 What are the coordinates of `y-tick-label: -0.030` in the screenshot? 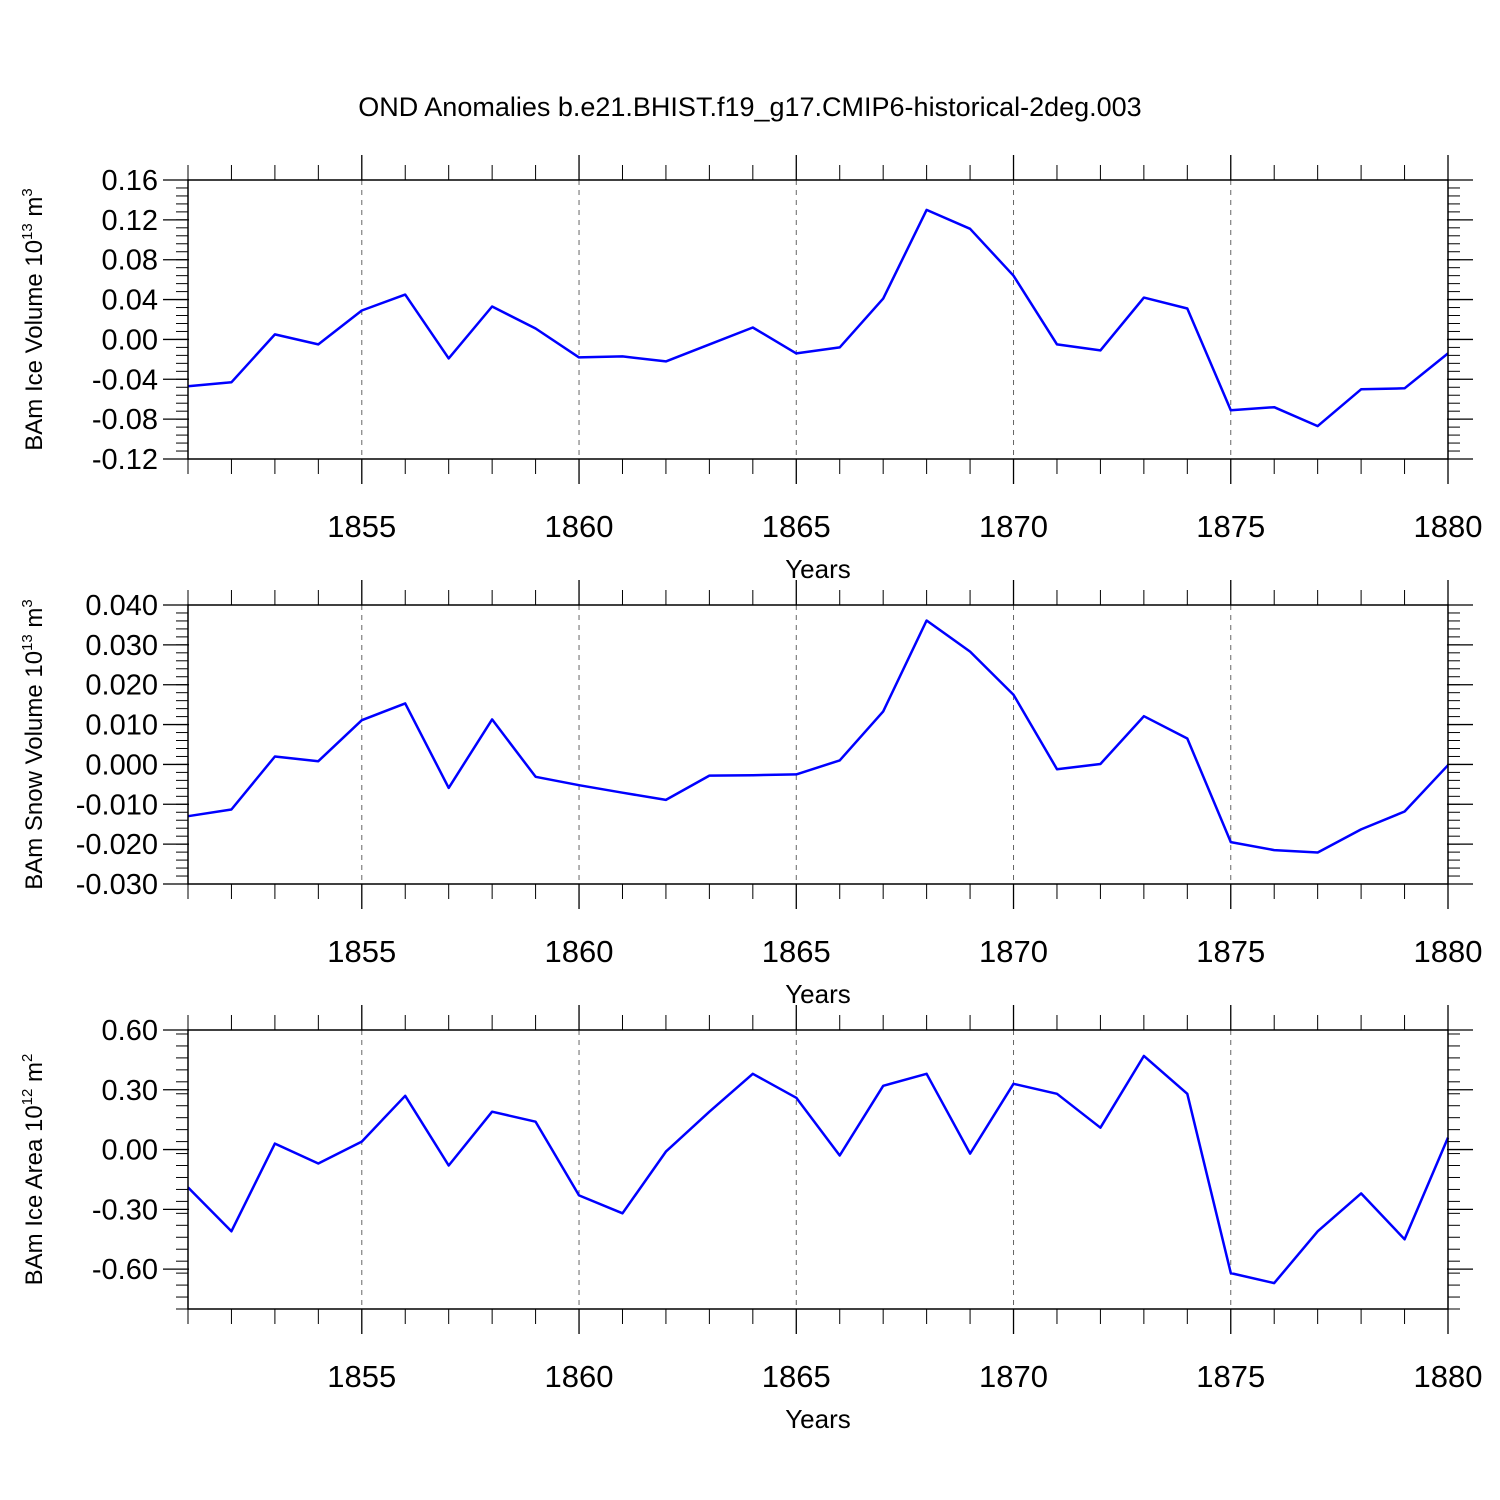 It's located at (117, 885).